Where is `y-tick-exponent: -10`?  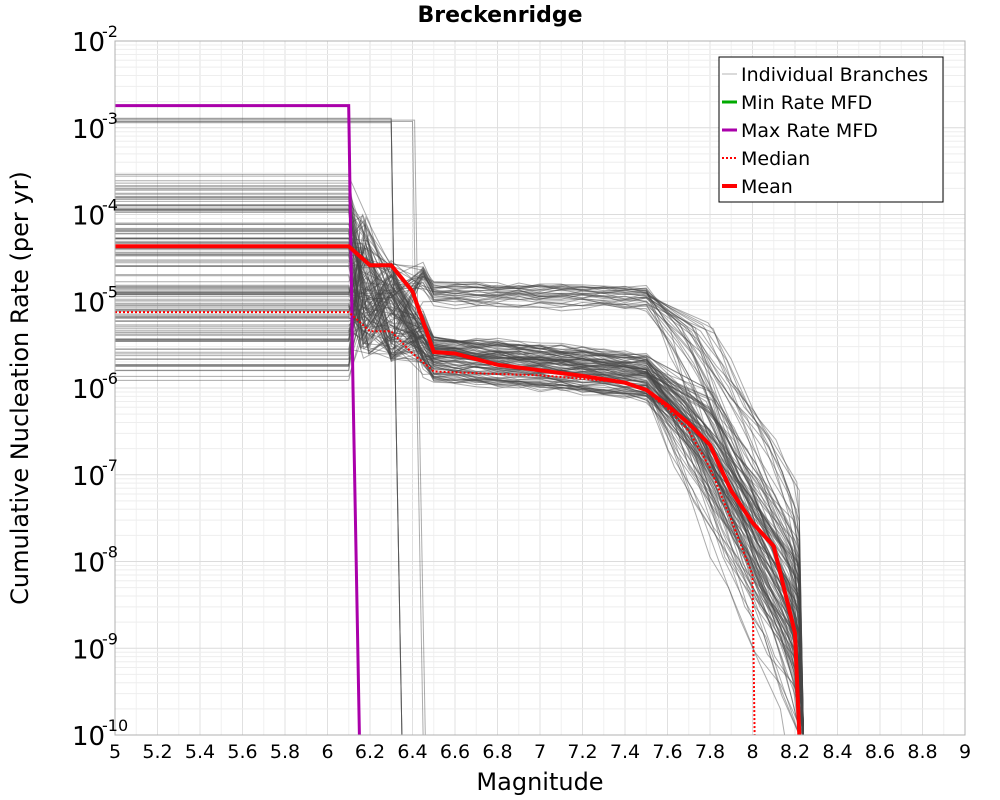
y-tick-exponent: -10 is located at coordinates (115, 725).